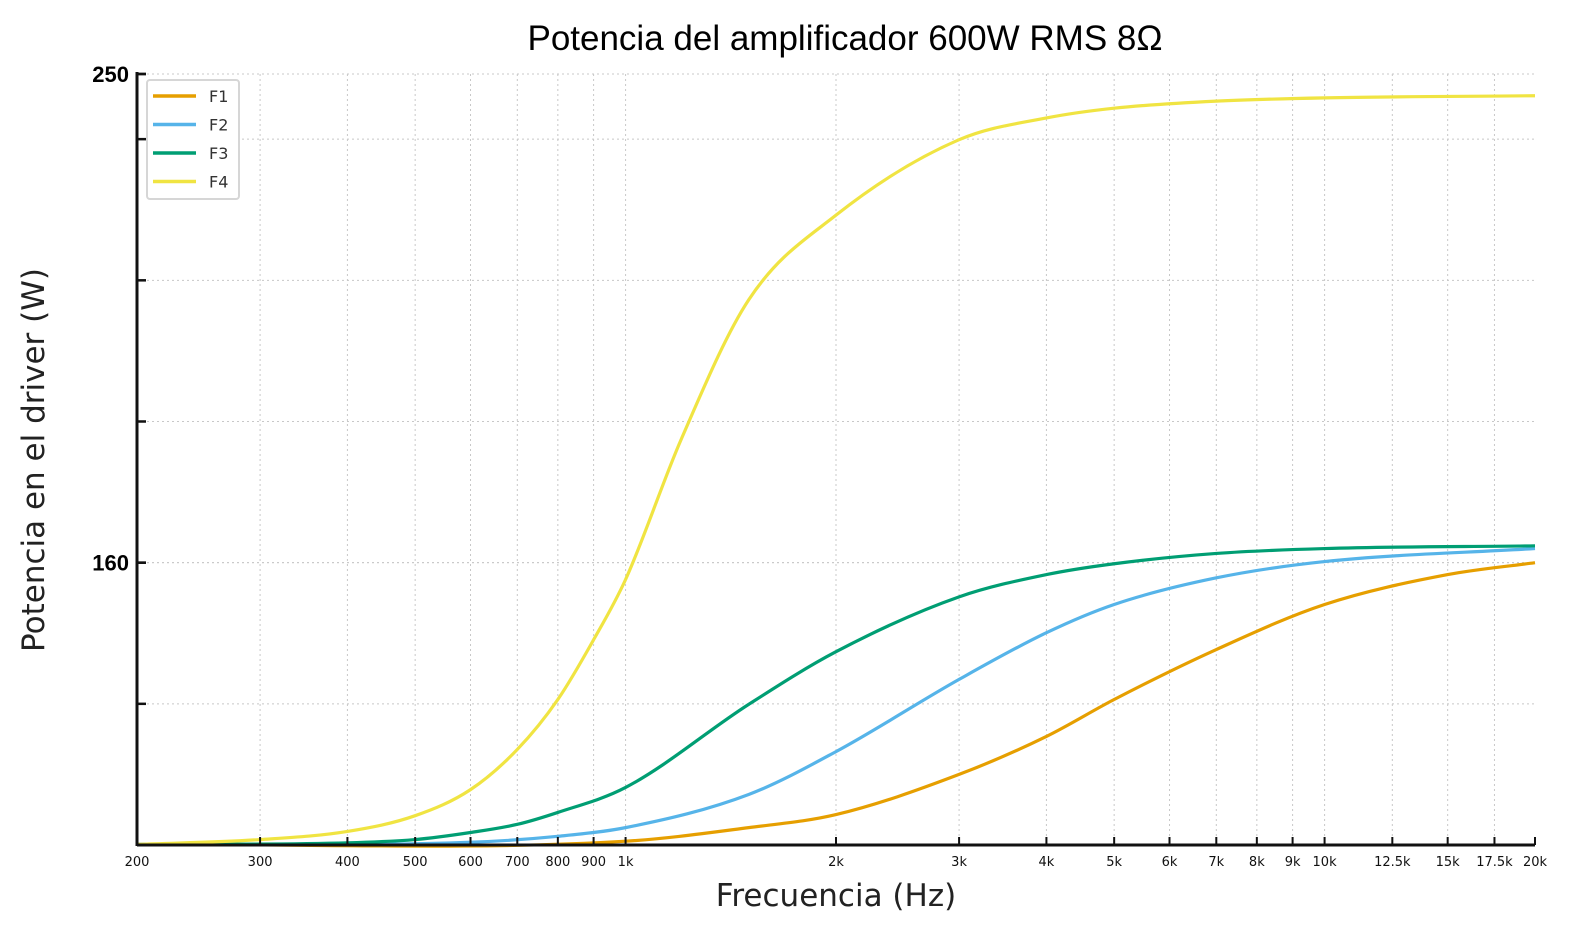 The height and width of the screenshot is (940, 1580). I want to click on x-tick-label: 900, so click(593, 862).